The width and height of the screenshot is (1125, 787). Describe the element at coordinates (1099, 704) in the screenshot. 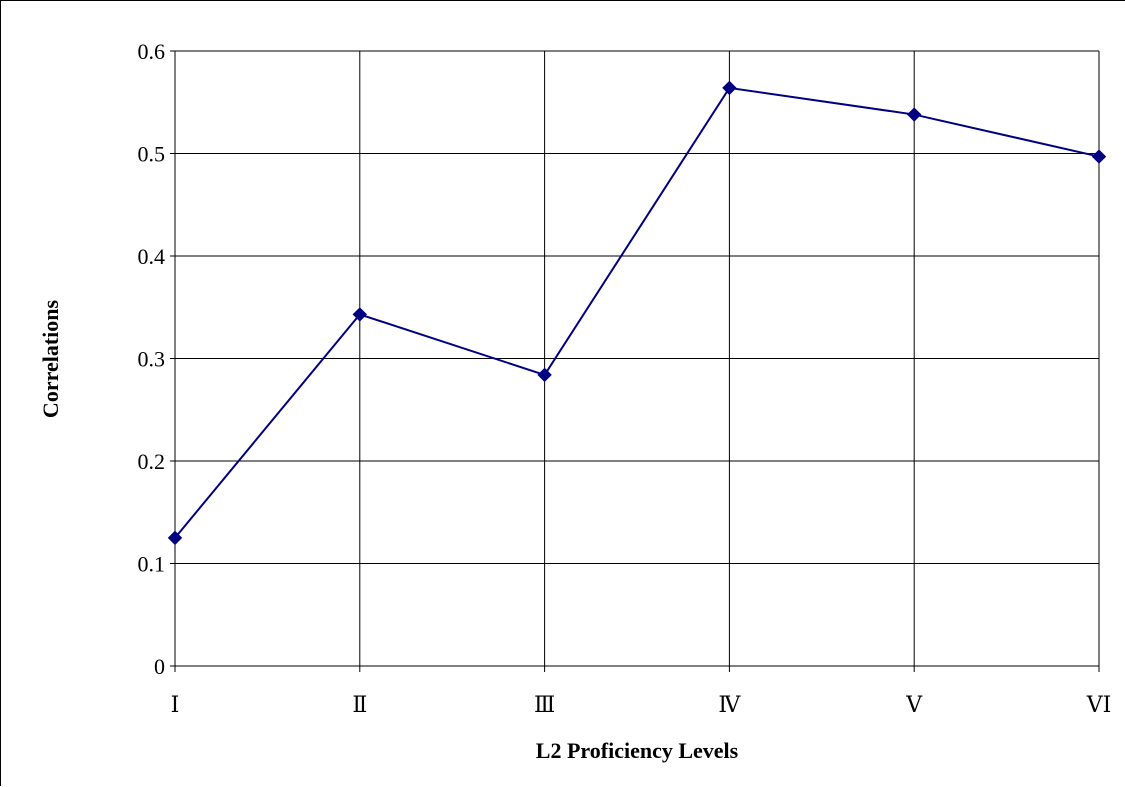

I see `x-tick-label: ⅤⅠ` at that location.